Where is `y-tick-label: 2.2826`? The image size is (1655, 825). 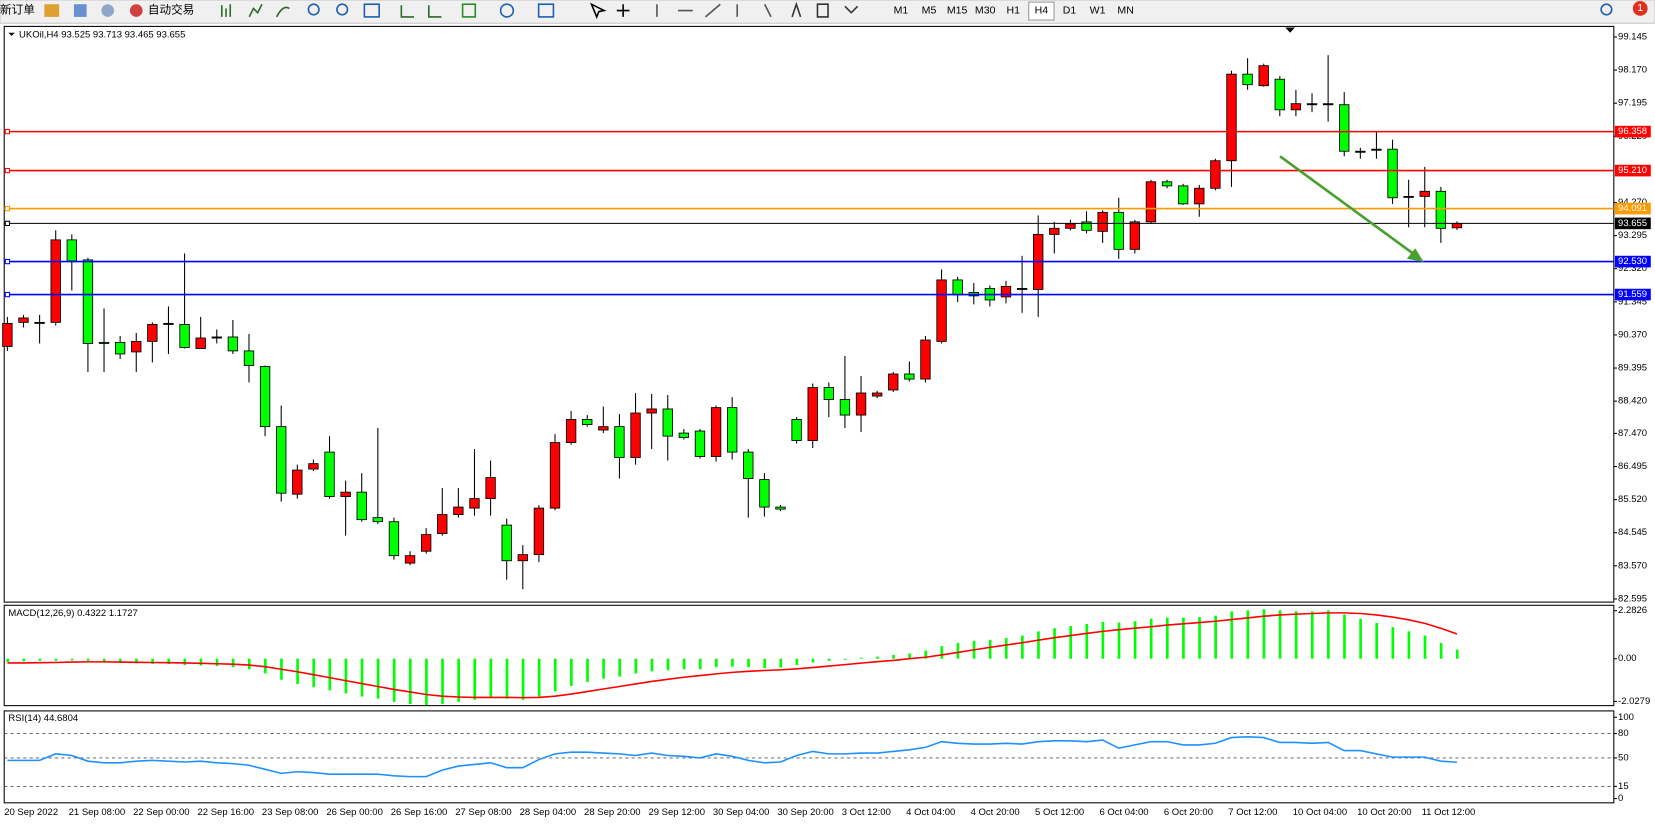 y-tick-label: 2.2826 is located at coordinates (1632, 610).